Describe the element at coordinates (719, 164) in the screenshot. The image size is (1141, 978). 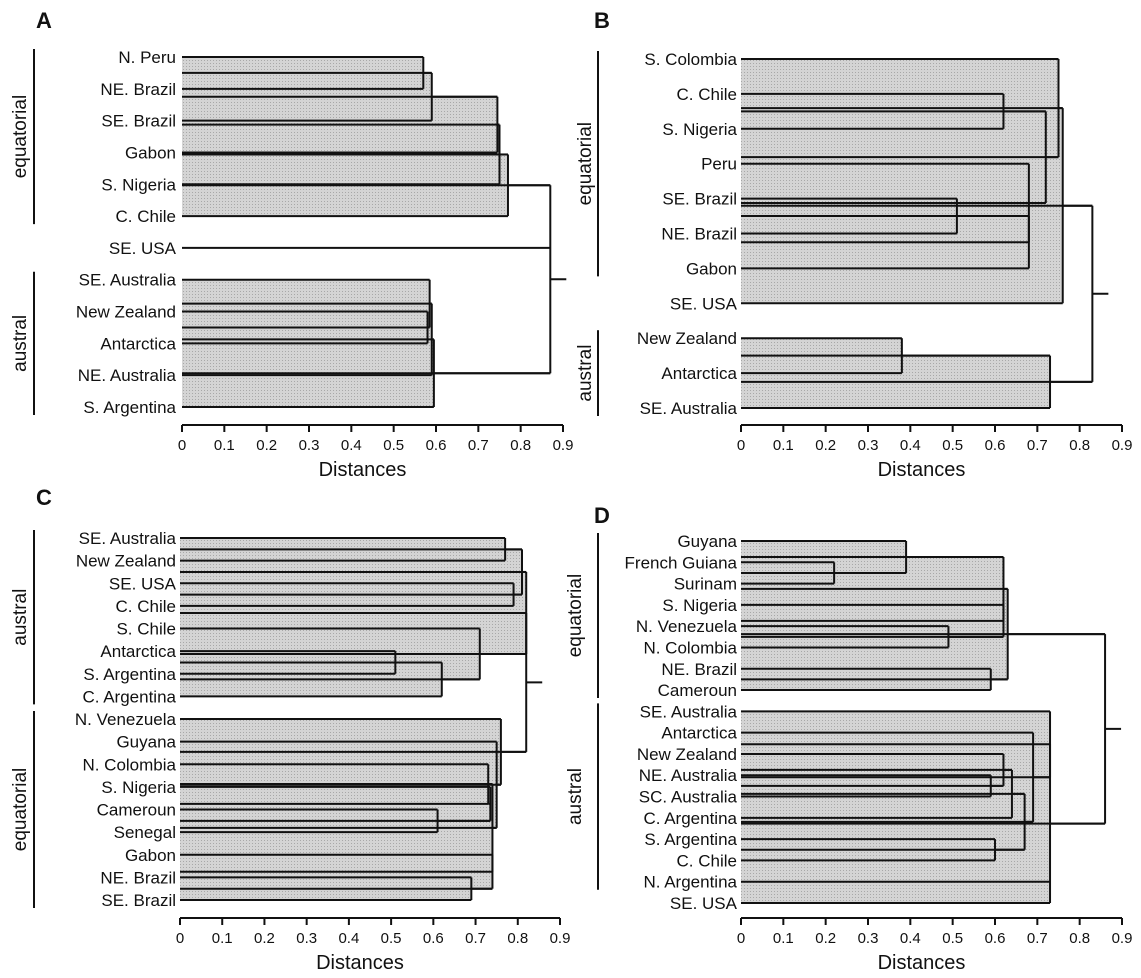
I see `leaf-label: Peru` at that location.